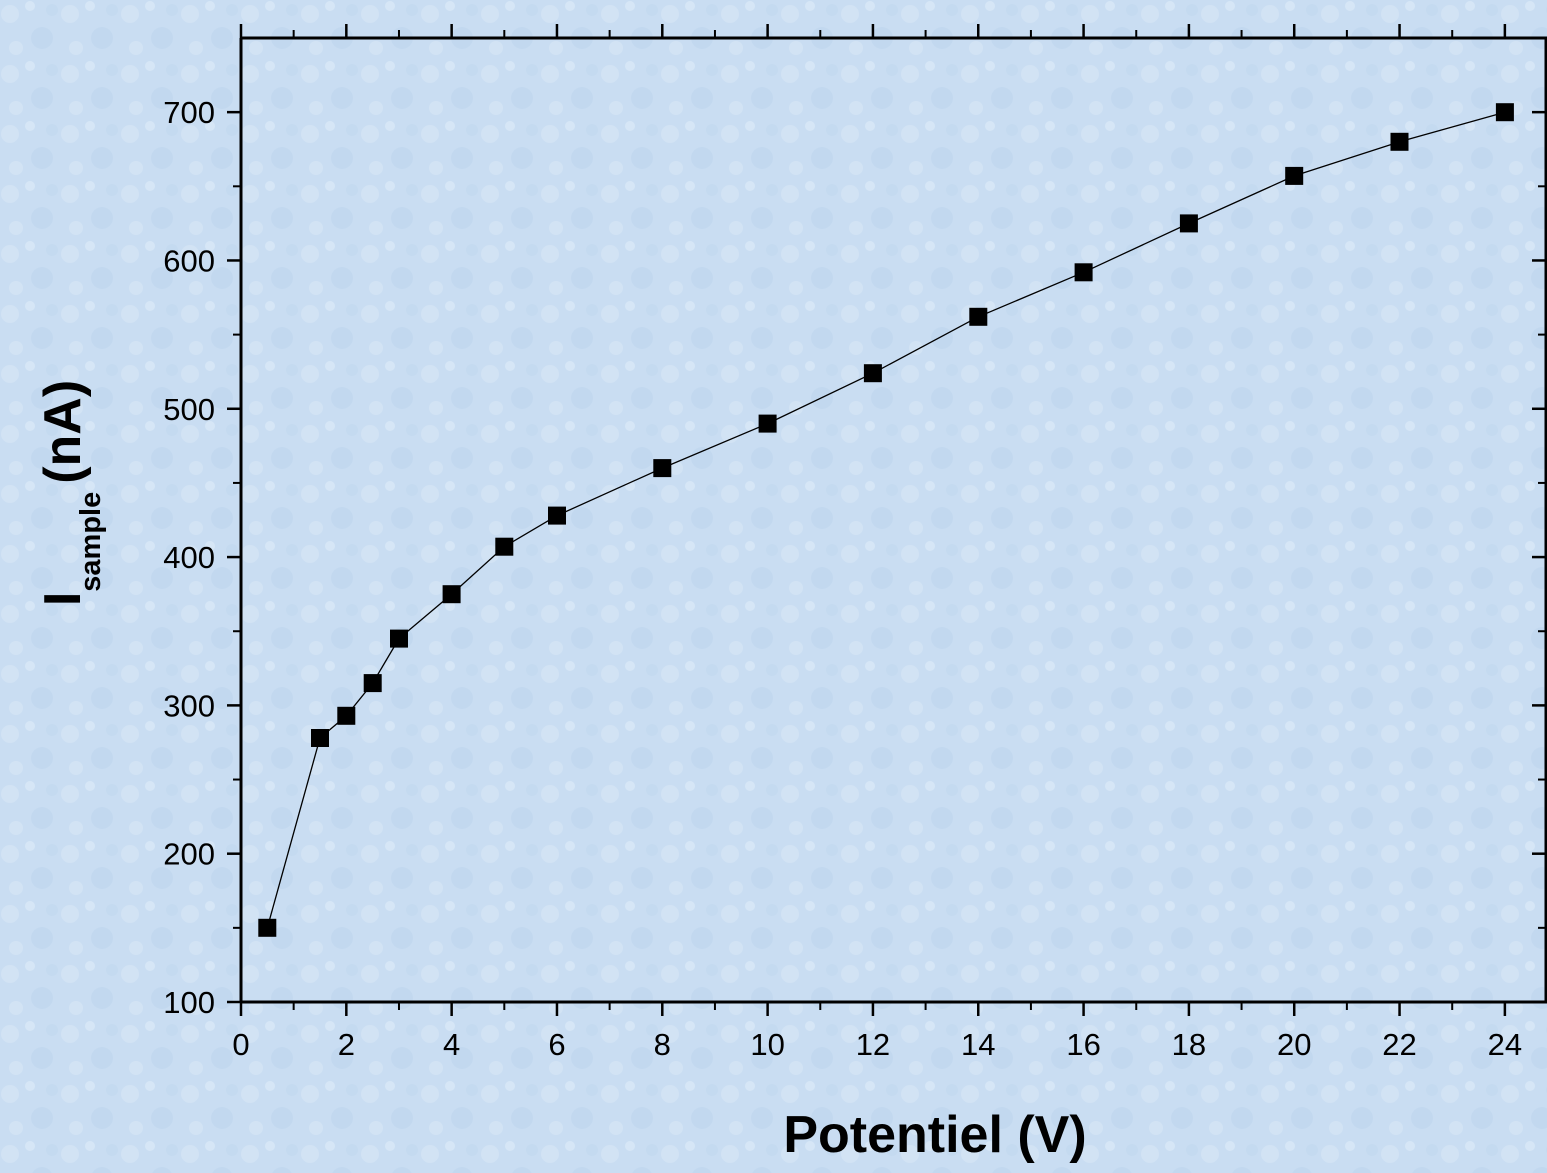  I want to click on y-tick-labels: 100 200 300 400 500 600 700, so click(189, 557).